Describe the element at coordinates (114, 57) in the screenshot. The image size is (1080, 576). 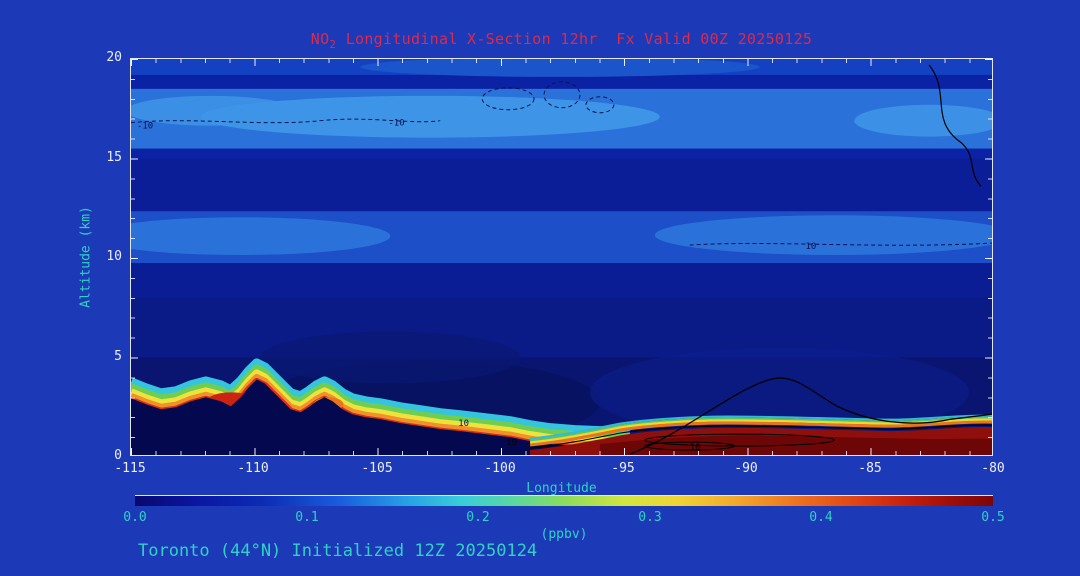
I see `y-tick-label: 20` at that location.